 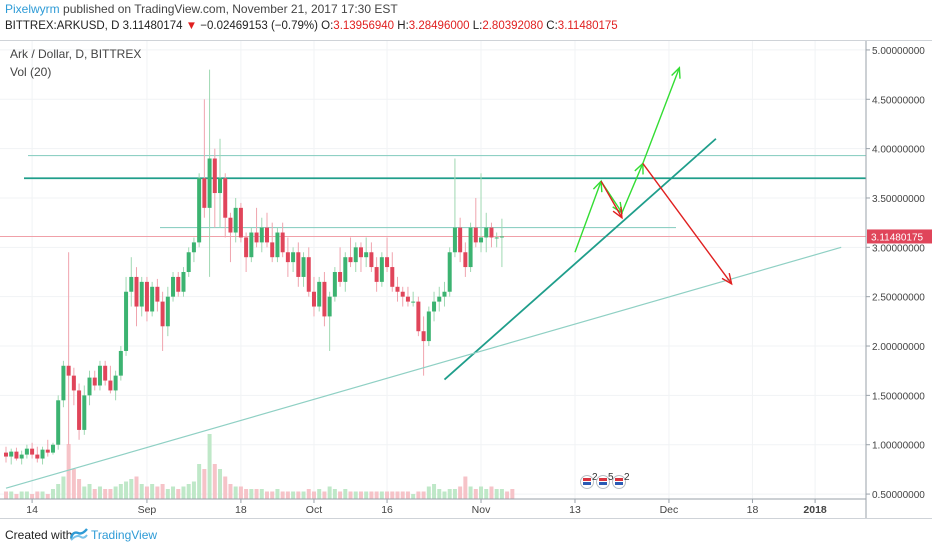 I want to click on symbol-label: BITTREX:ARKUSD, D, so click(x=62, y=26).